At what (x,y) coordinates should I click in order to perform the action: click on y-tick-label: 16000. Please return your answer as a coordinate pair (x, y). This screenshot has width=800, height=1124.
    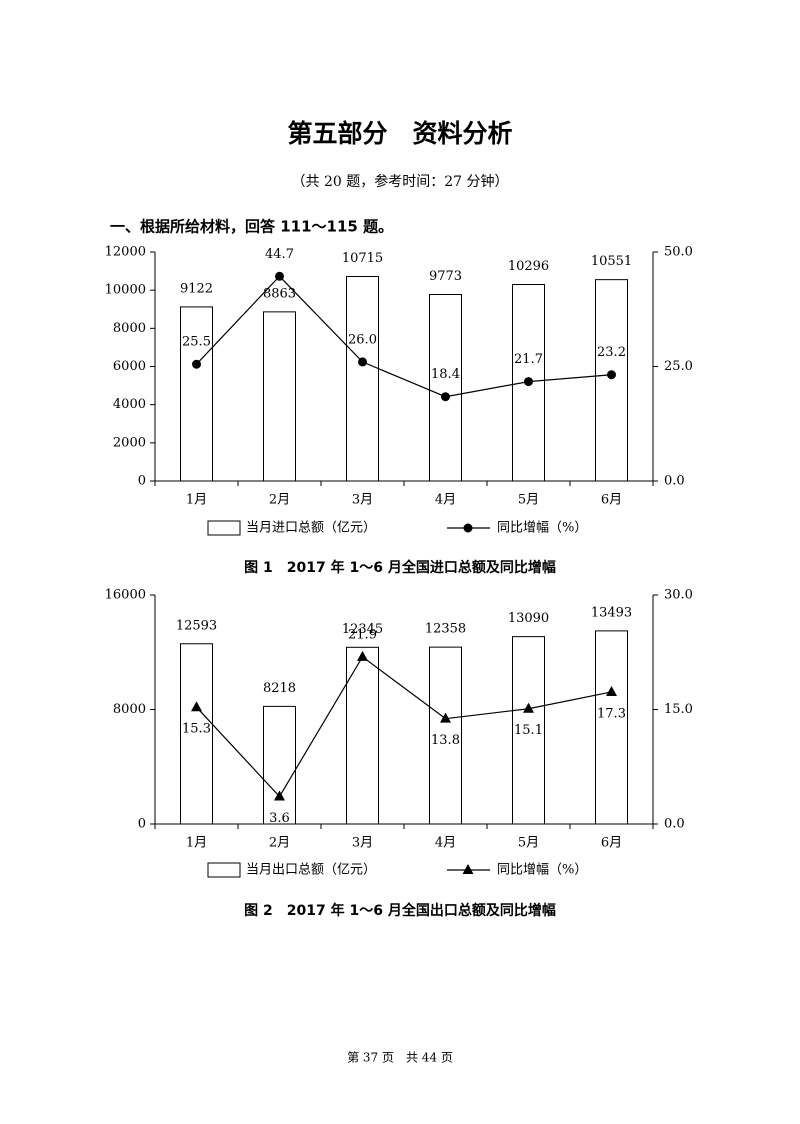
    Looking at the image, I should click on (125, 595).